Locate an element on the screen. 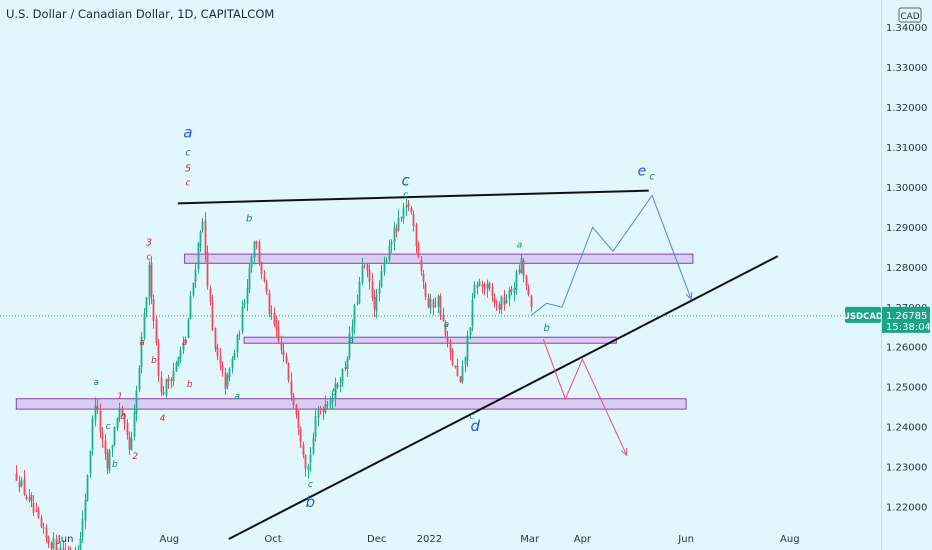  wave-label: d is located at coordinates (476, 426).